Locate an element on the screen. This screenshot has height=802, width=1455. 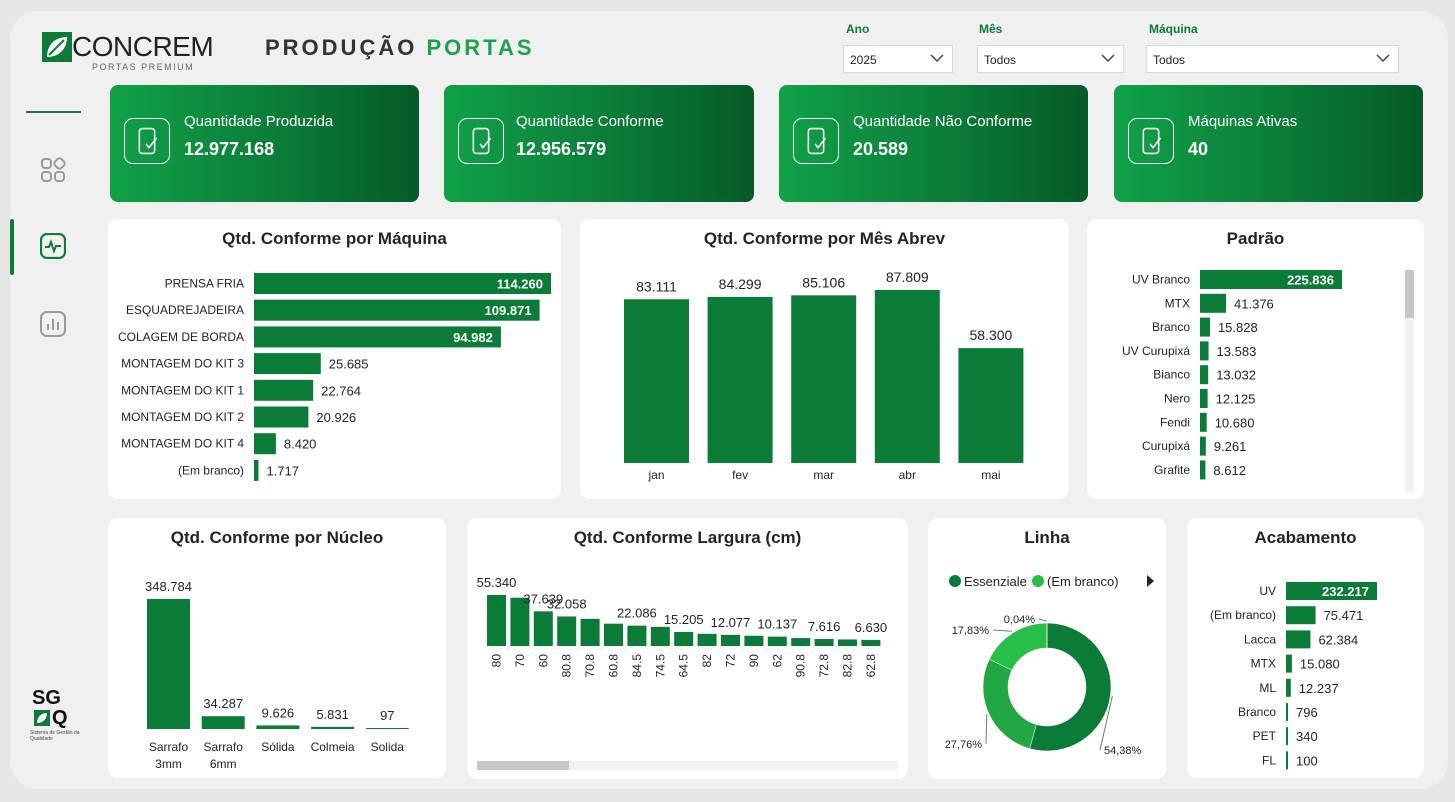
filter-maquina-dropdown: Todos is located at coordinates (1272, 59).